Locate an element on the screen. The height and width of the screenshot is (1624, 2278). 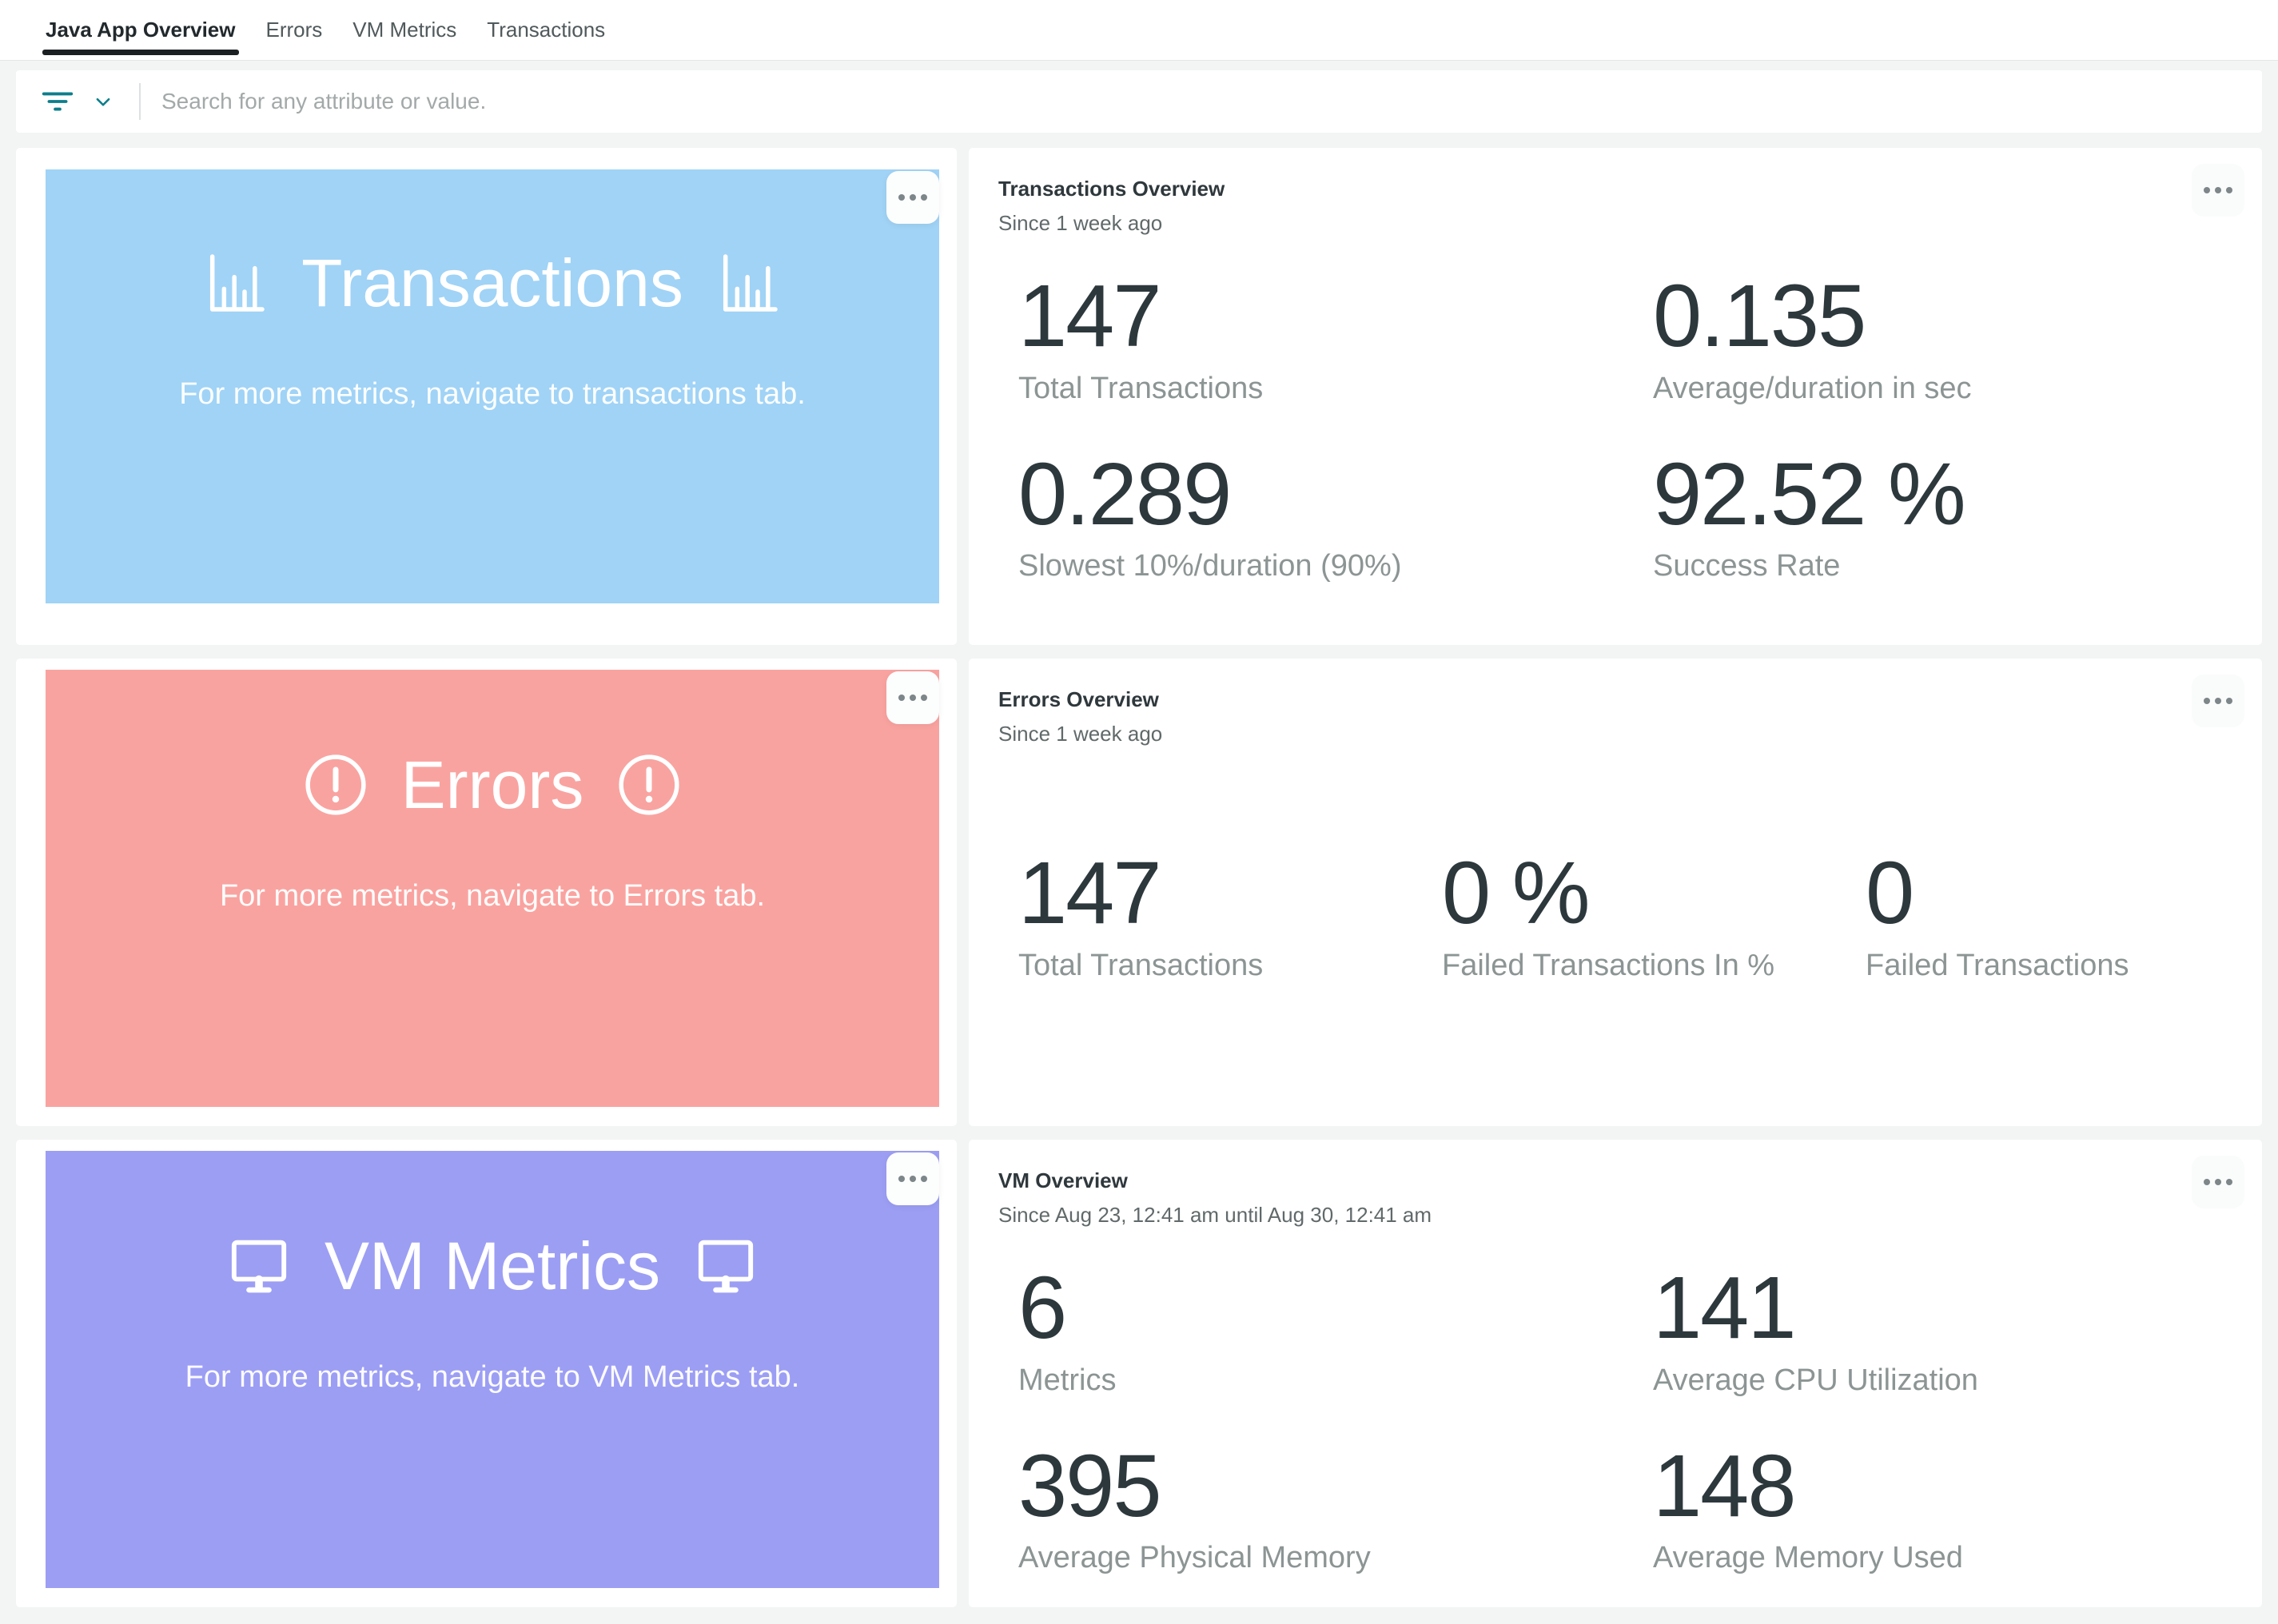
metric-value: 148 is located at coordinates (1725, 1485).